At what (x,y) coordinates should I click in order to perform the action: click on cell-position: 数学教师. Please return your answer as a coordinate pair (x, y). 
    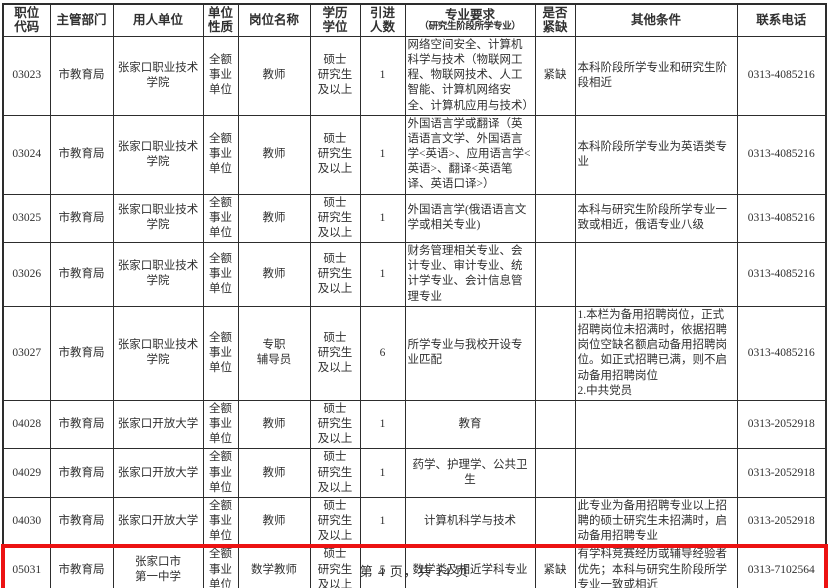
    Looking at the image, I should click on (274, 566).